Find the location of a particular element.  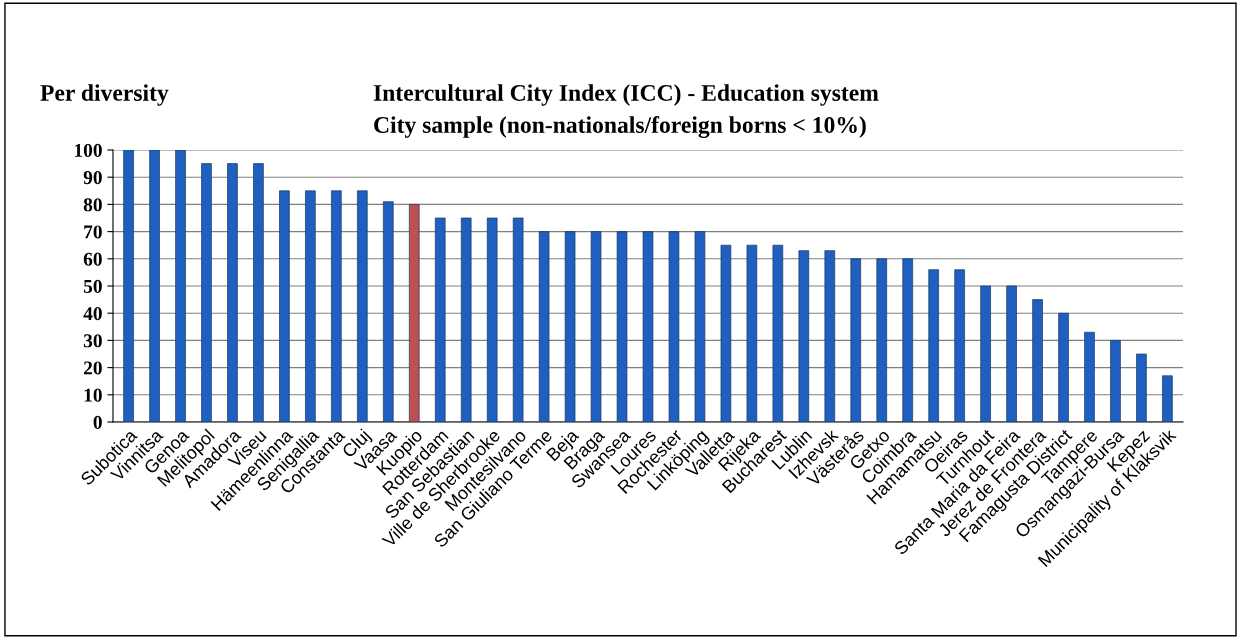

chart-subtitle: City sample (non-nationals/foreign borns < 10%) is located at coordinates (620, 127).